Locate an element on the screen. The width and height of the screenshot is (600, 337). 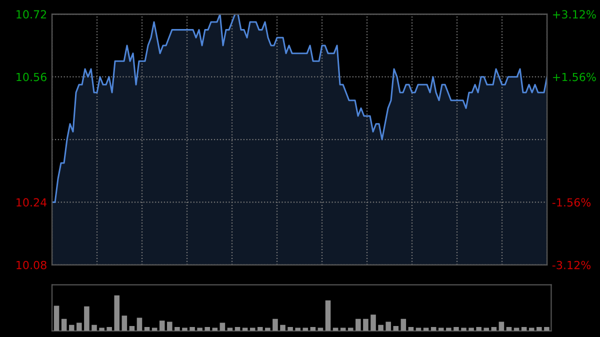
y-tick-label: 10.24 is located at coordinates (31, 202).